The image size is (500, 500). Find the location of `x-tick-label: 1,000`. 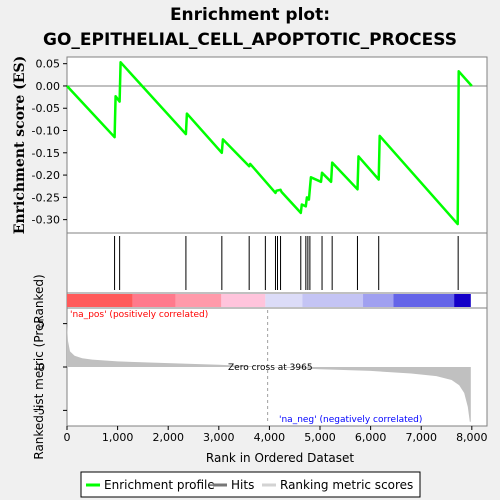

x-tick-label: 1,000 is located at coordinates (118, 437).